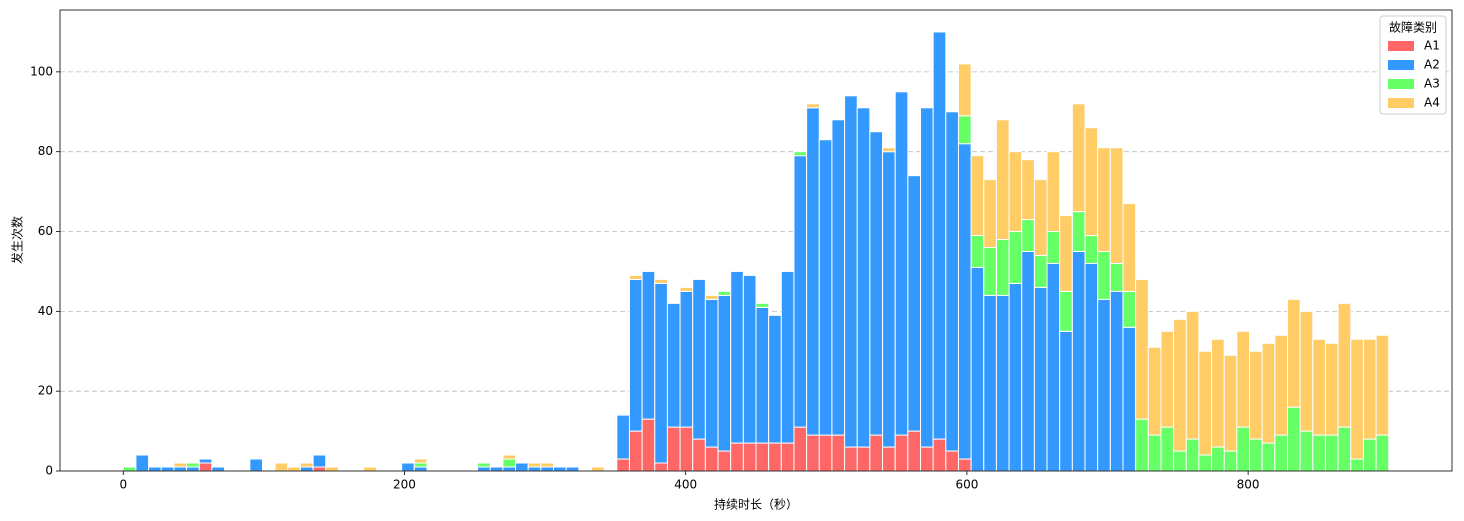 The height and width of the screenshot is (521, 1464). Describe the element at coordinates (45, 311) in the screenshot. I see `y-tick-label: 40` at that location.